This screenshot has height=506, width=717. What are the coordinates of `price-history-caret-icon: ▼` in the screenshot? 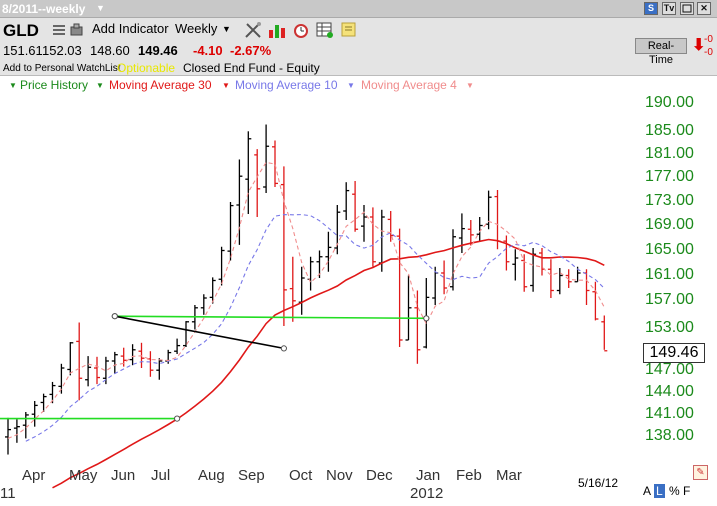 It's located at (13, 85).